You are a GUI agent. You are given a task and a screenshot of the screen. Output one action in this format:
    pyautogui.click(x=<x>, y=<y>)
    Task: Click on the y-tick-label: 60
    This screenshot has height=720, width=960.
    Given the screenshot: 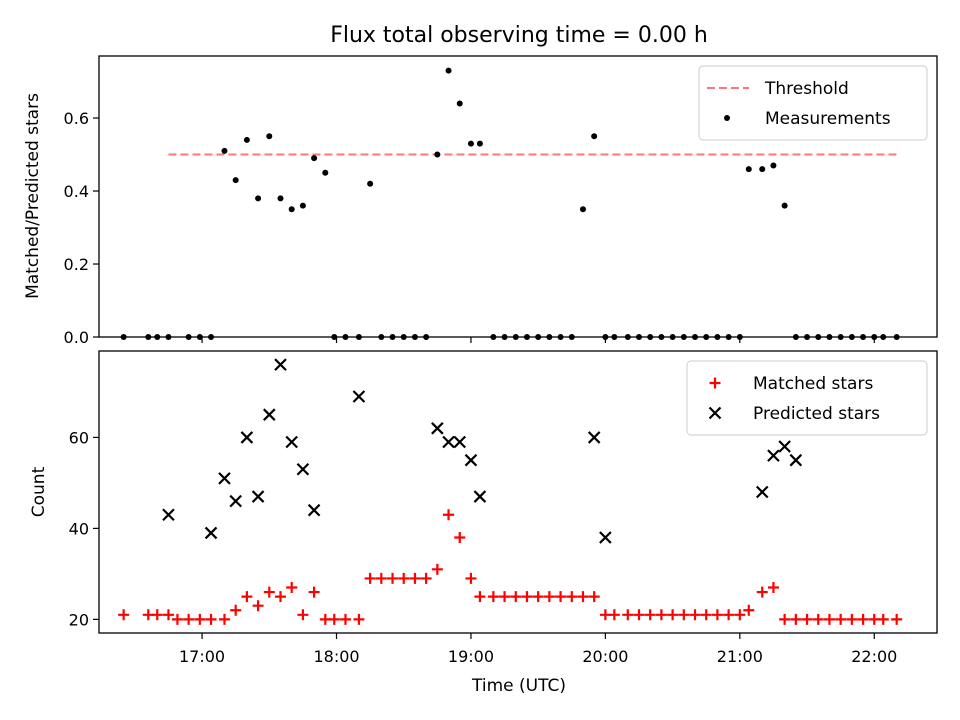 What is the action you would take?
    pyautogui.click(x=79, y=437)
    